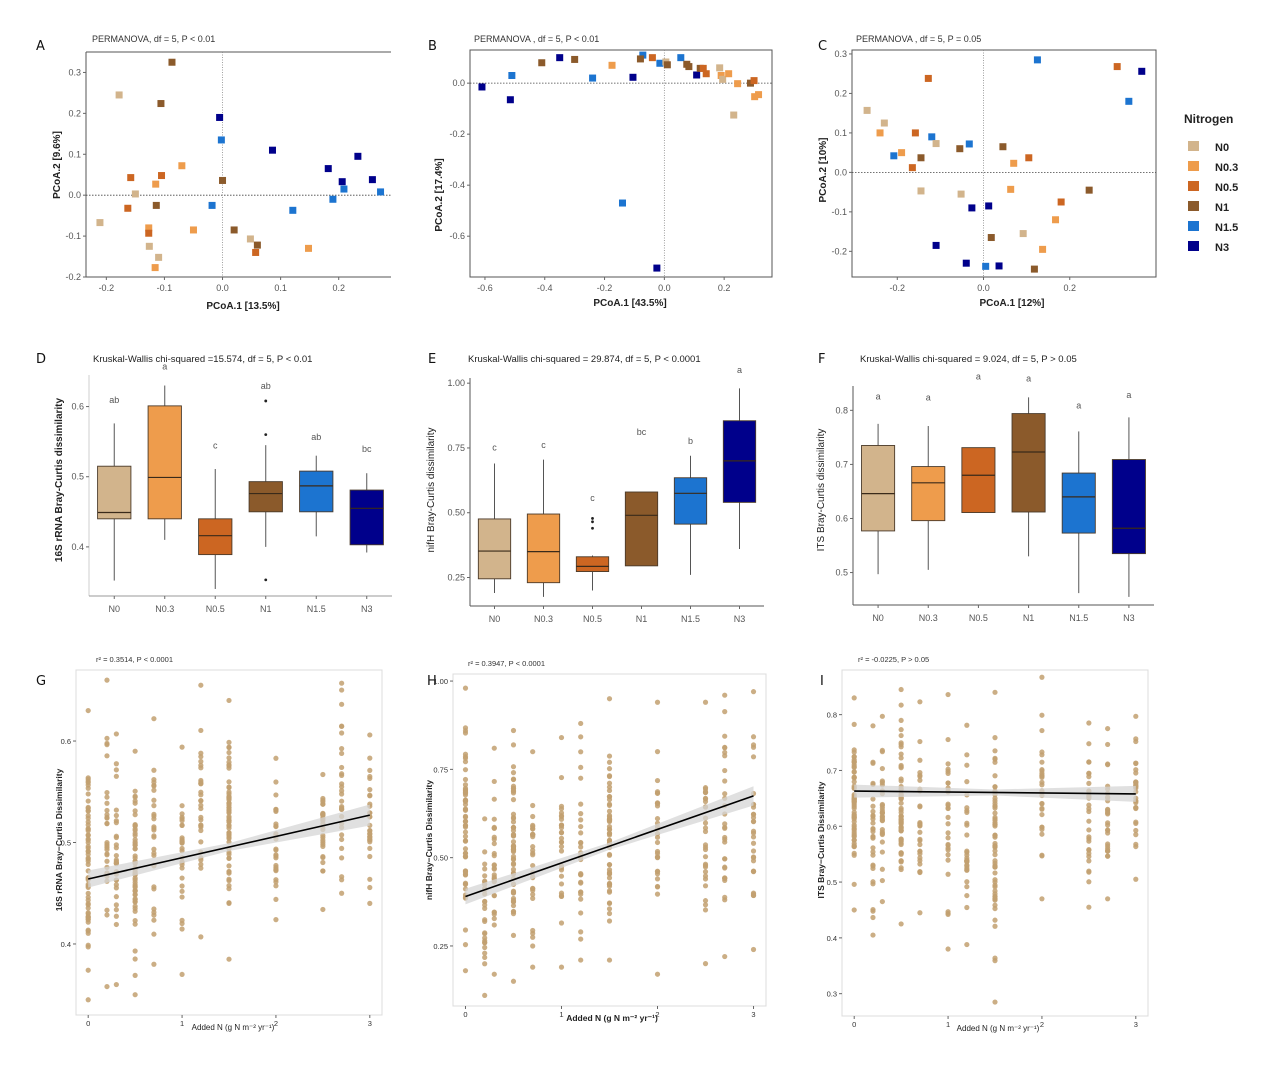 Image resolution: width=1270 pixels, height=1091 pixels. I want to click on panel-c-ytick-label: 0.0, so click(840, 172).